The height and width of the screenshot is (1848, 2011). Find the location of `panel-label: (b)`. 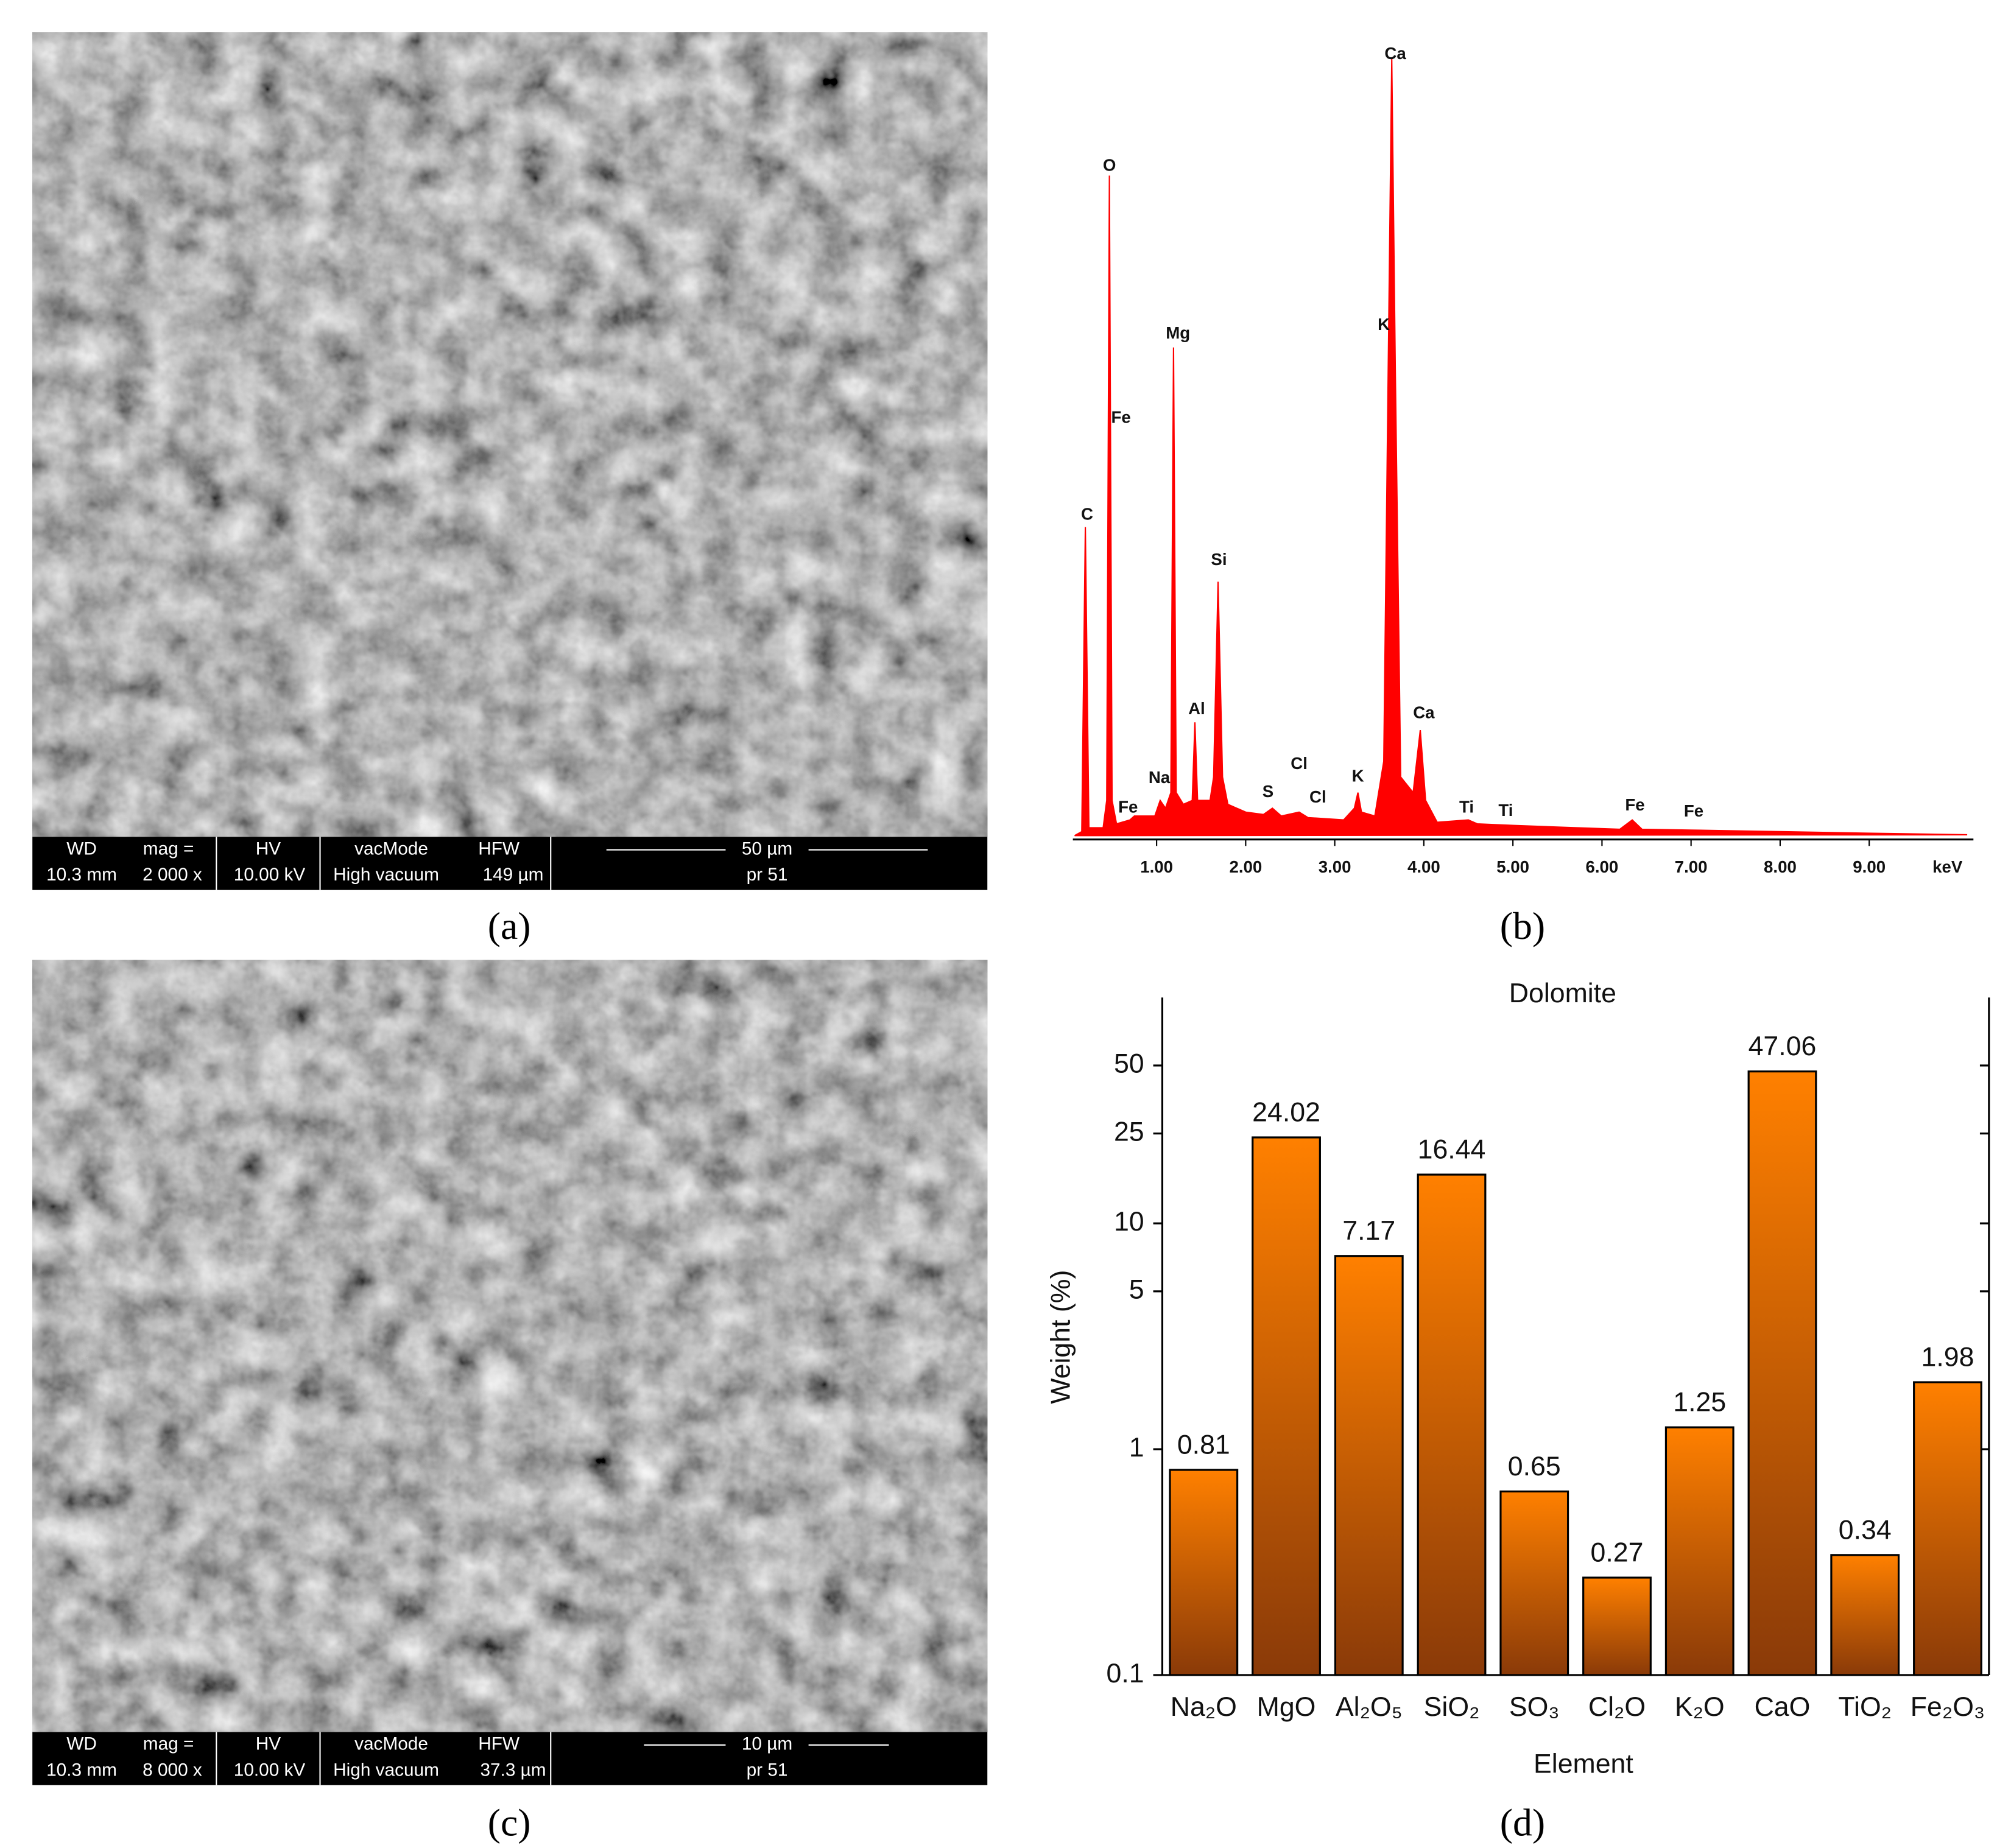

panel-label: (b) is located at coordinates (1523, 925).